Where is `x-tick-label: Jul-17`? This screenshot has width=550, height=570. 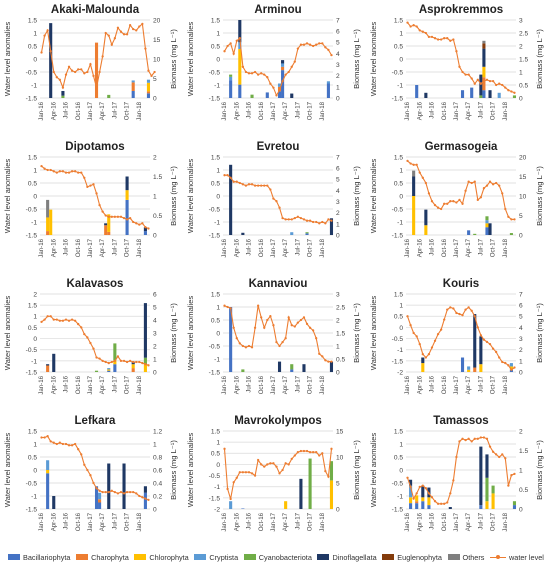 x-tick-label: Jul-17 is located at coordinates (114, 246).